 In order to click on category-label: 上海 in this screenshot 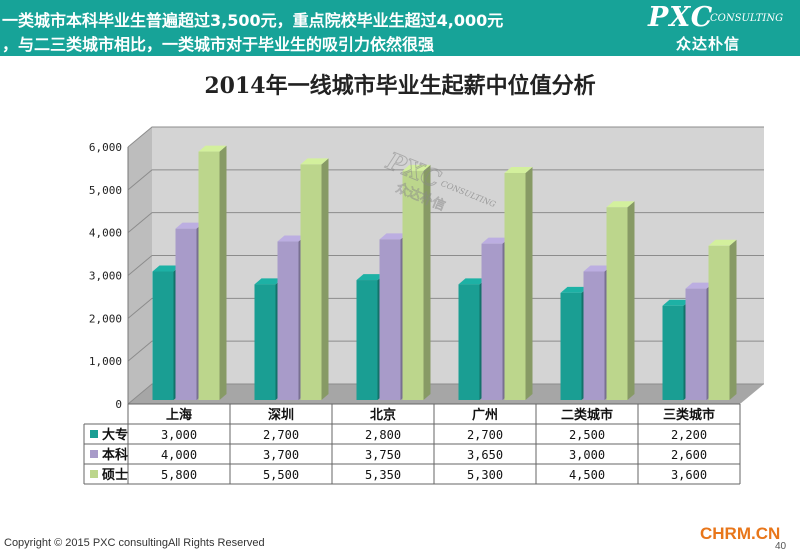, I will do `click(179, 415)`.